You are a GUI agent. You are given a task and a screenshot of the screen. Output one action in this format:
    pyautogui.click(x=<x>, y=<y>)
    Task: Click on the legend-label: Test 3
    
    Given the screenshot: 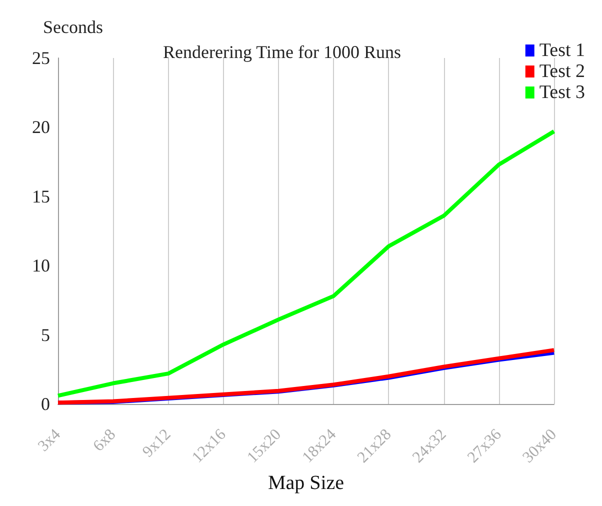 What is the action you would take?
    pyautogui.click(x=562, y=92)
    